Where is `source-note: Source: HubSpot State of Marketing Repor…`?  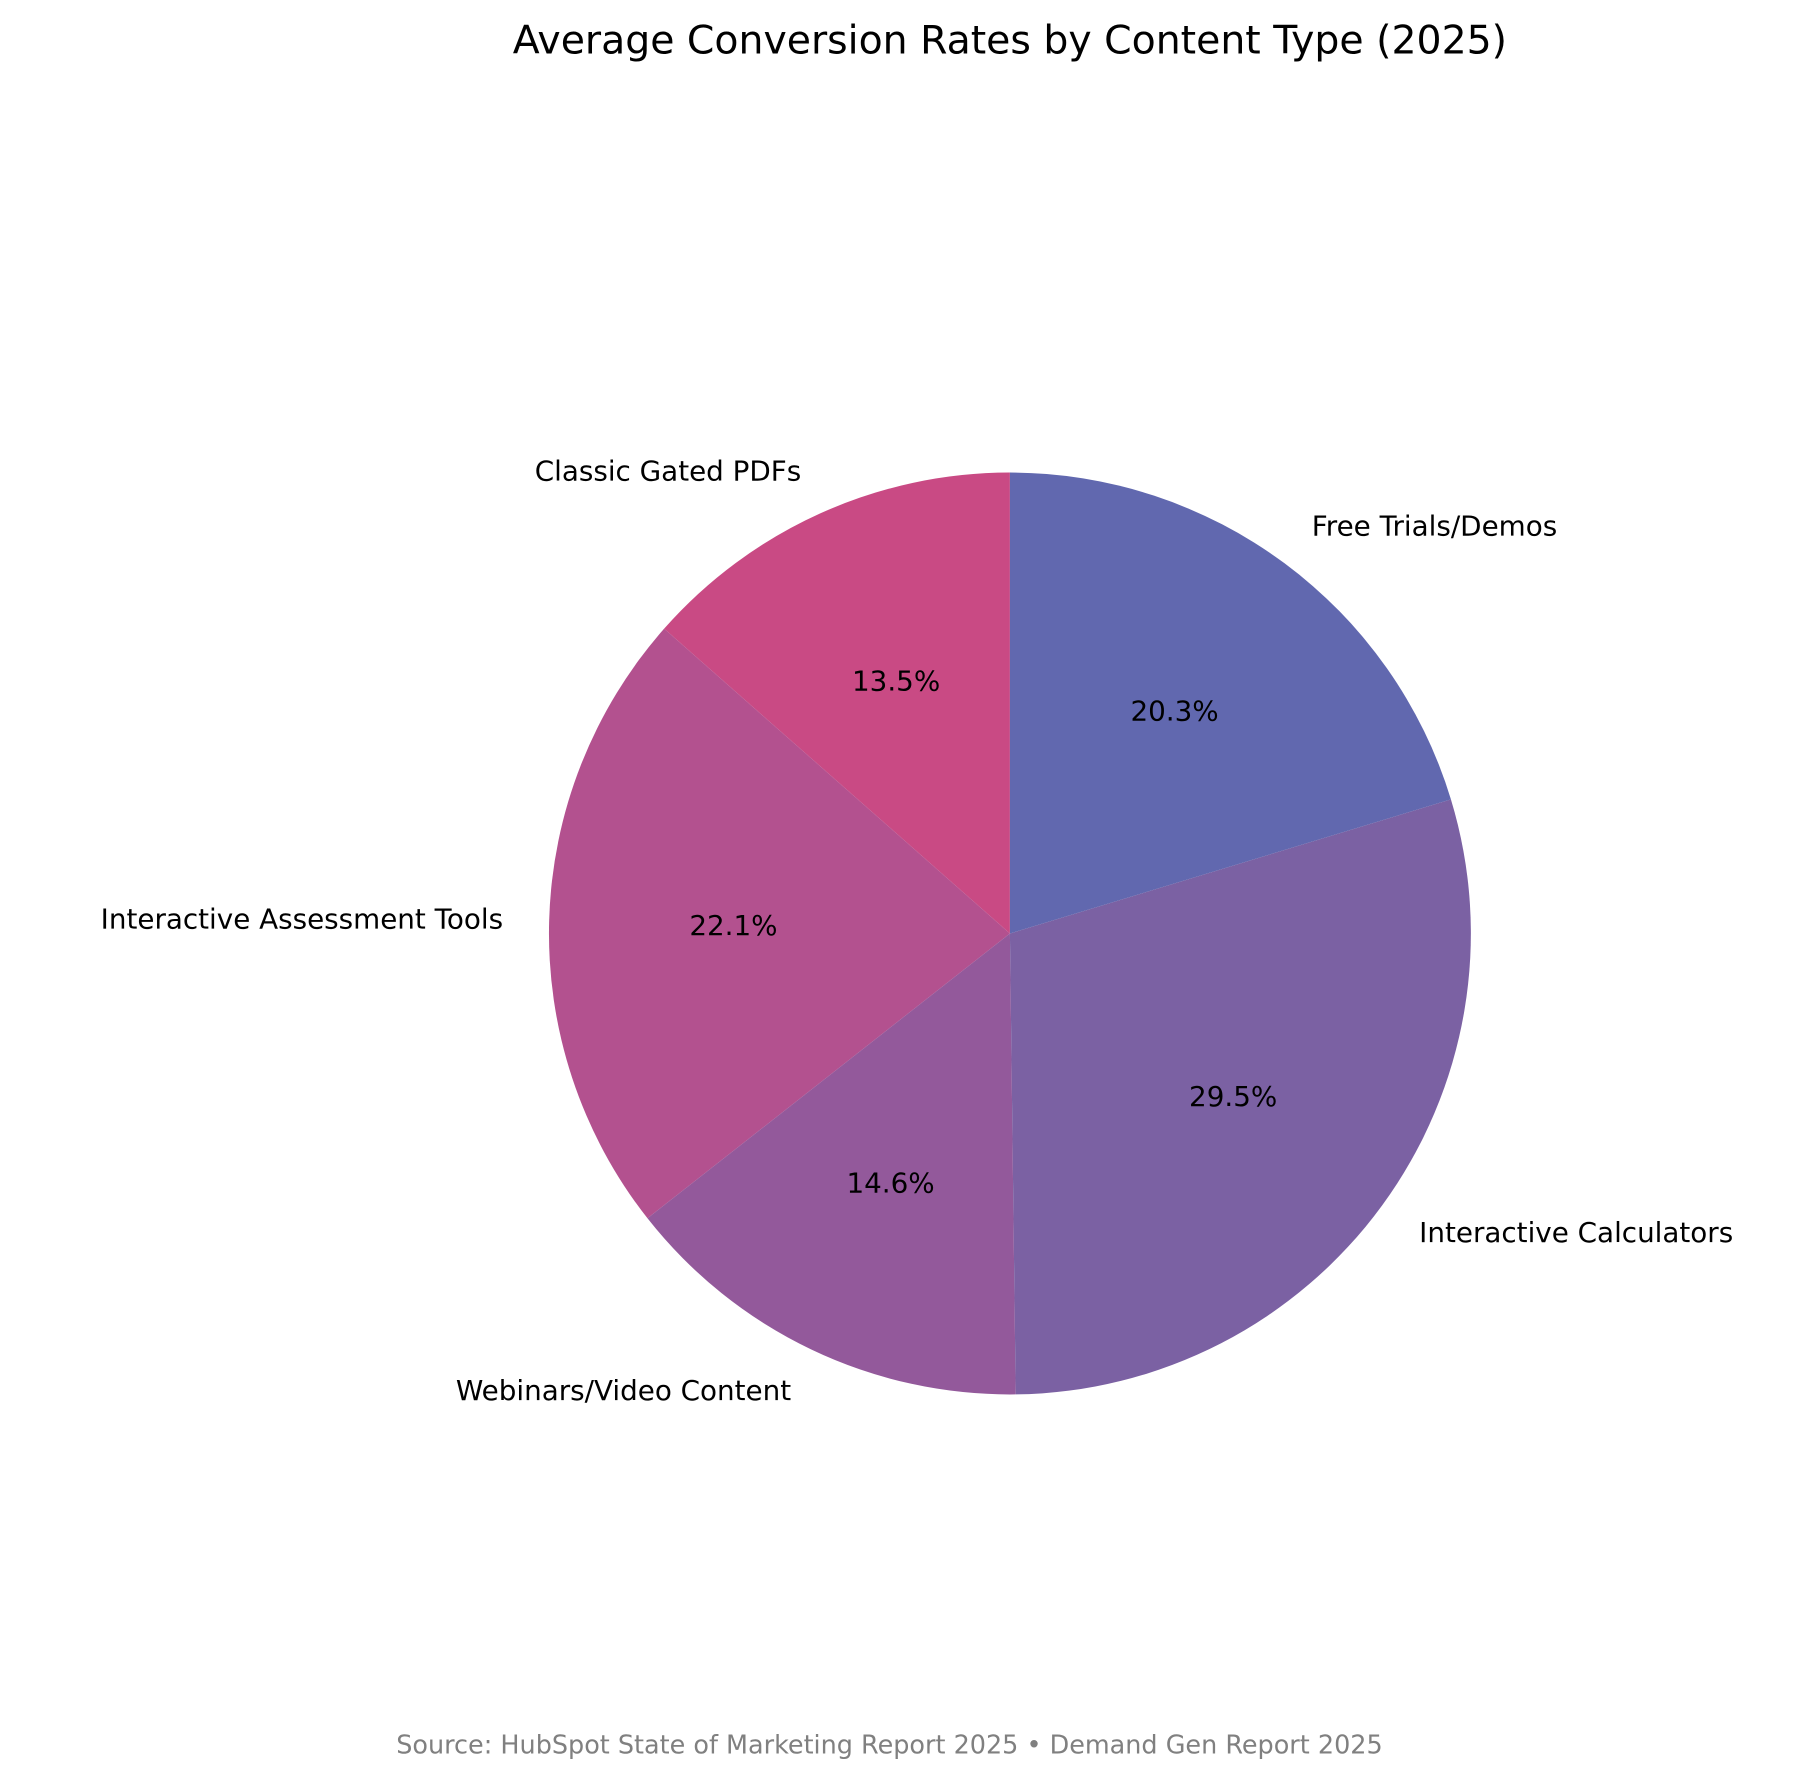
source-note: Source: HubSpot State of Marketing Repor… is located at coordinates (889, 1745).